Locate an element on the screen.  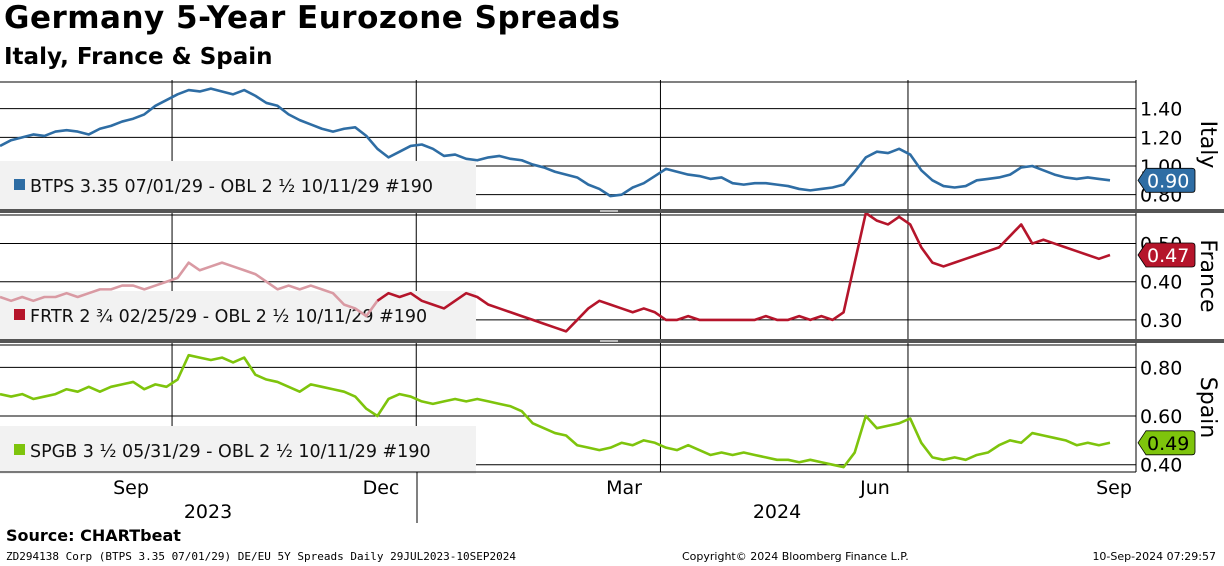
last-value-tag: 0.49 is located at coordinates (1166, 443).